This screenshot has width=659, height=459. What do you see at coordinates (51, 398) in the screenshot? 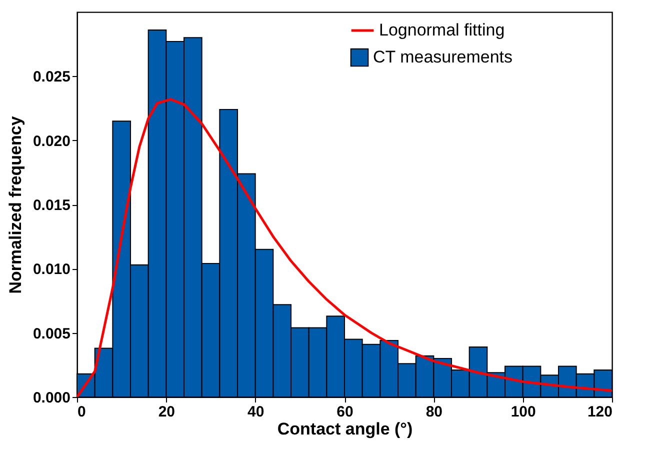
I see `y-tick-label: 0.000` at bounding box center [51, 398].